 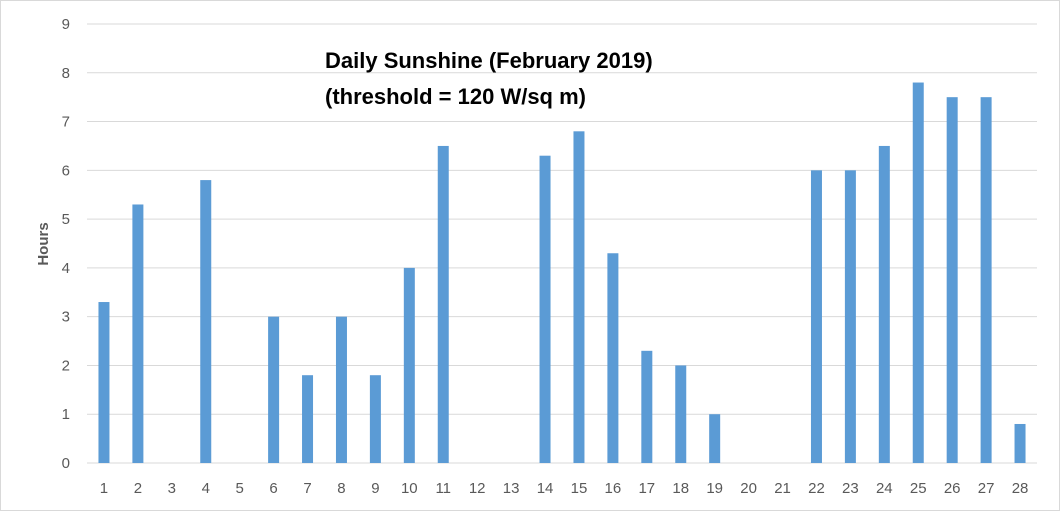 I want to click on x-tick-label: 17, so click(x=646, y=488).